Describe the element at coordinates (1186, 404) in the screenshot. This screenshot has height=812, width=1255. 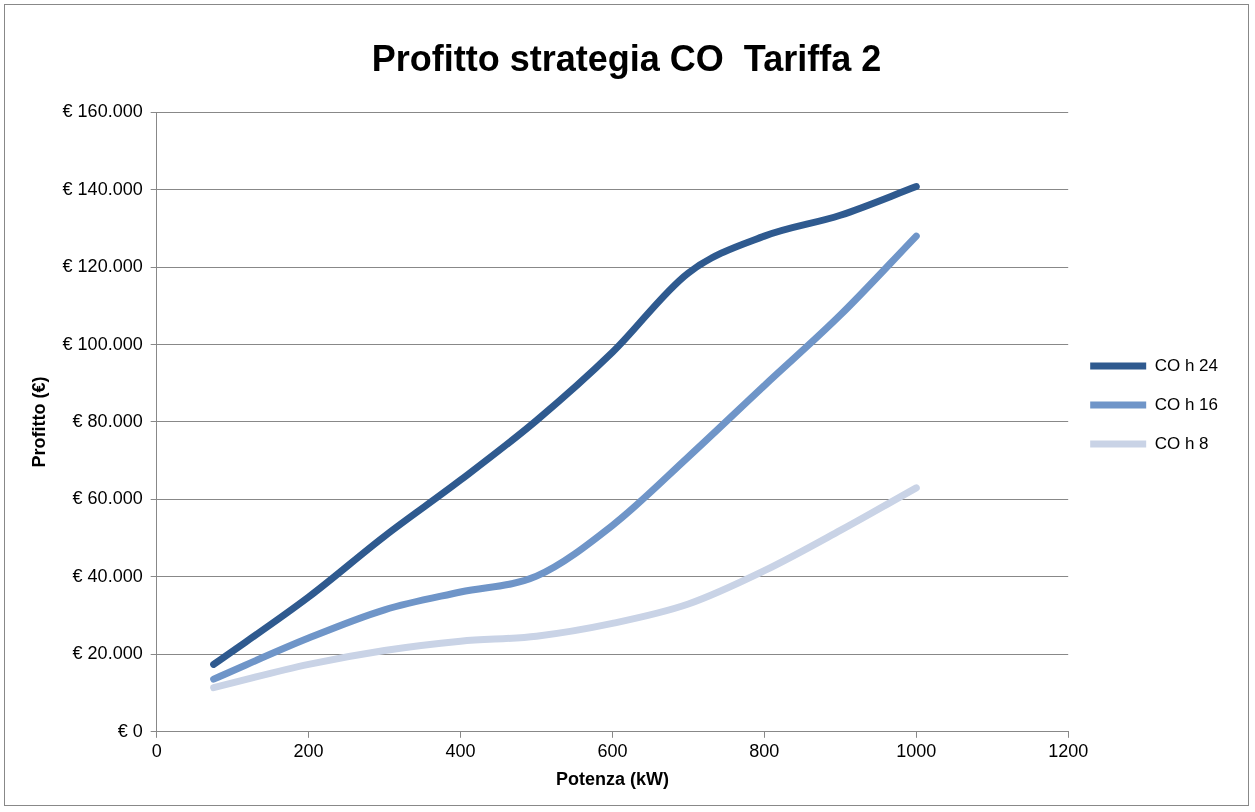
I see `legend-label: CO h 16` at that location.